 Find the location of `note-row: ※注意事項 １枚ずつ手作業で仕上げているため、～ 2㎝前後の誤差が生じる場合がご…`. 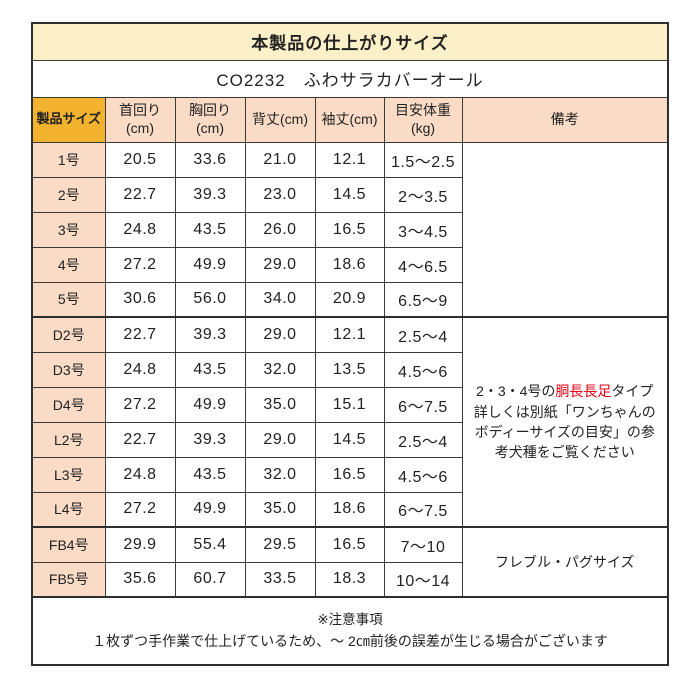

note-row: ※注意事項 １枚ずつ手作業で仕上げているため、～ 2㎝前後の誤差が生じる場合がご… is located at coordinates (350, 631).